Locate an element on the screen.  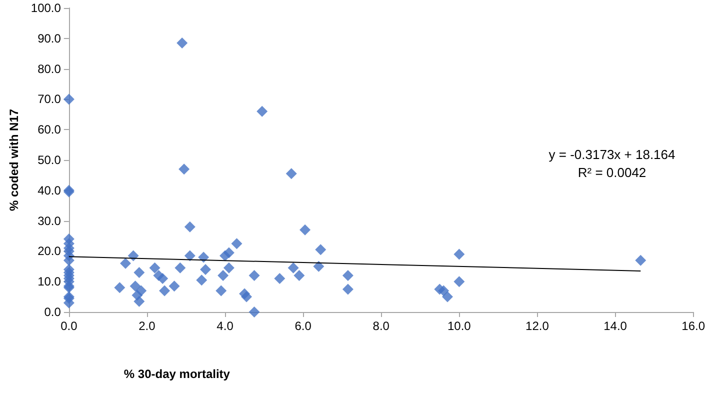
x-tick-label: 6.0 is located at coordinates (303, 326).